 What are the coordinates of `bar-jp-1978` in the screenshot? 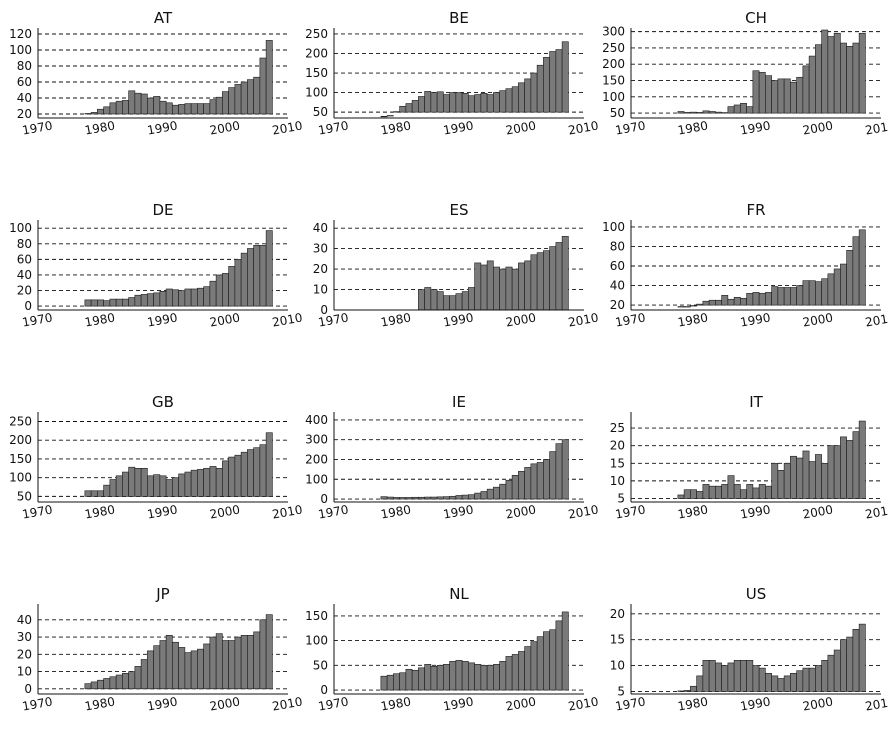 It's located at (88, 686).